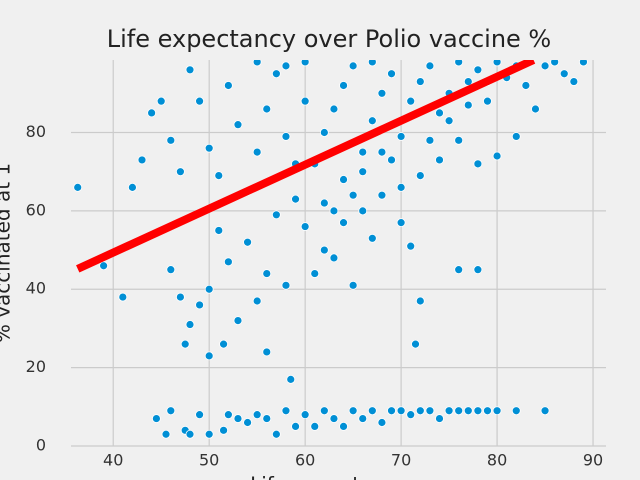  I want to click on y-tick-label: 80, so click(36, 131).